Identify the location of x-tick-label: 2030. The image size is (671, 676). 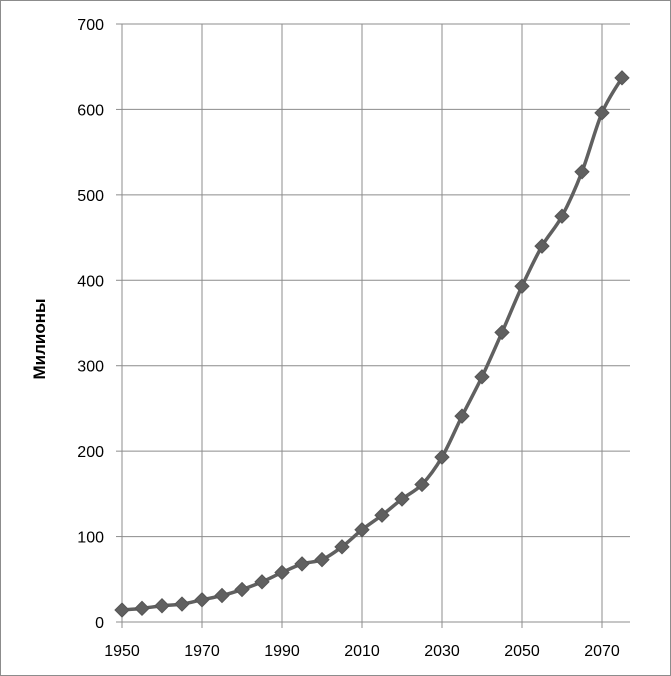
(442, 651).